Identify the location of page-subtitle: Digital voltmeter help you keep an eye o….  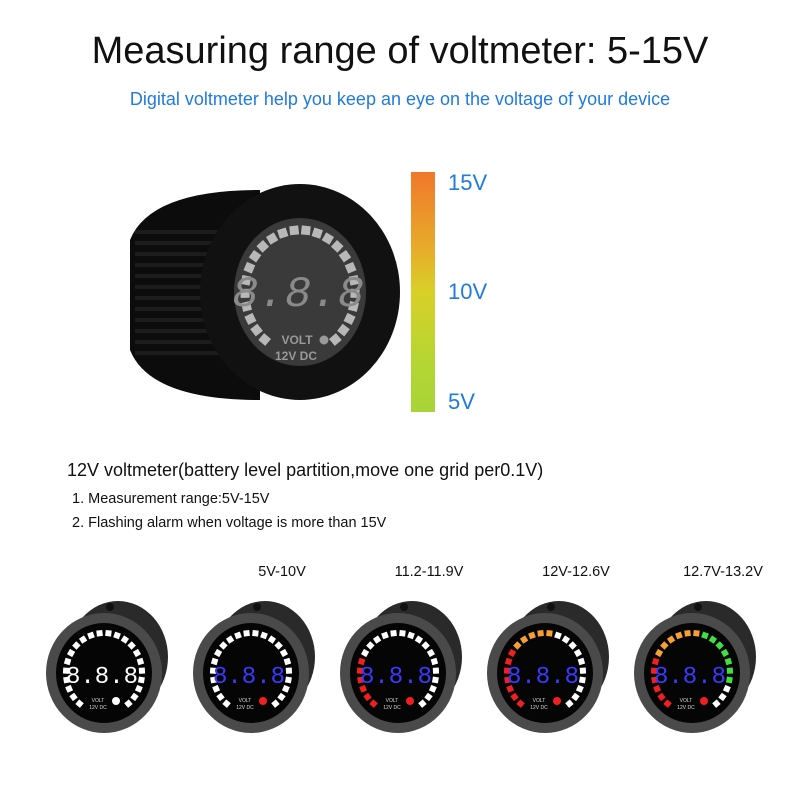
(400, 99).